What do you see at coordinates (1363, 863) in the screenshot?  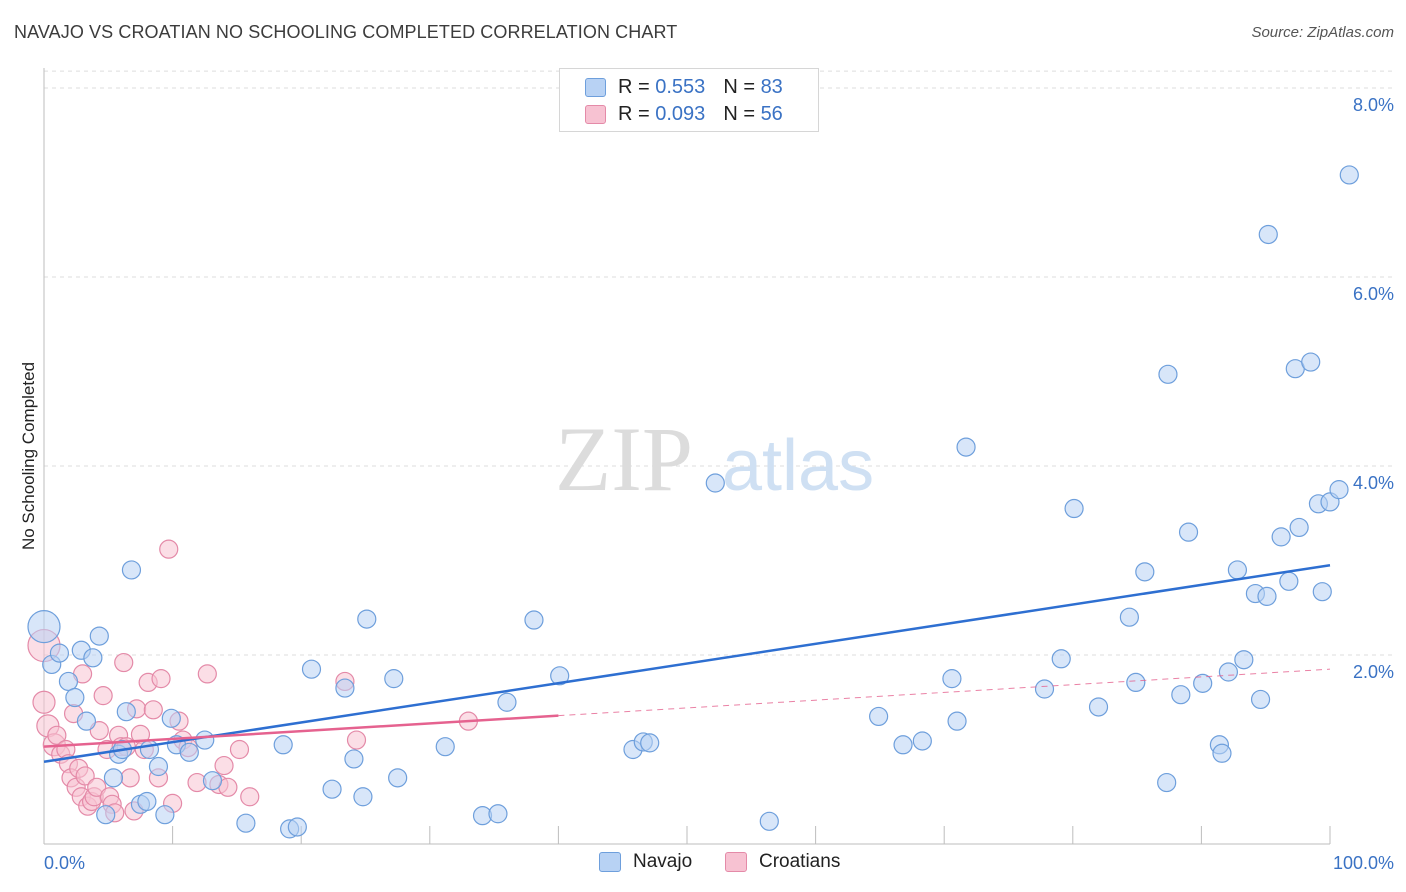 I see `x-tick-label: 100.0%` at bounding box center [1363, 863].